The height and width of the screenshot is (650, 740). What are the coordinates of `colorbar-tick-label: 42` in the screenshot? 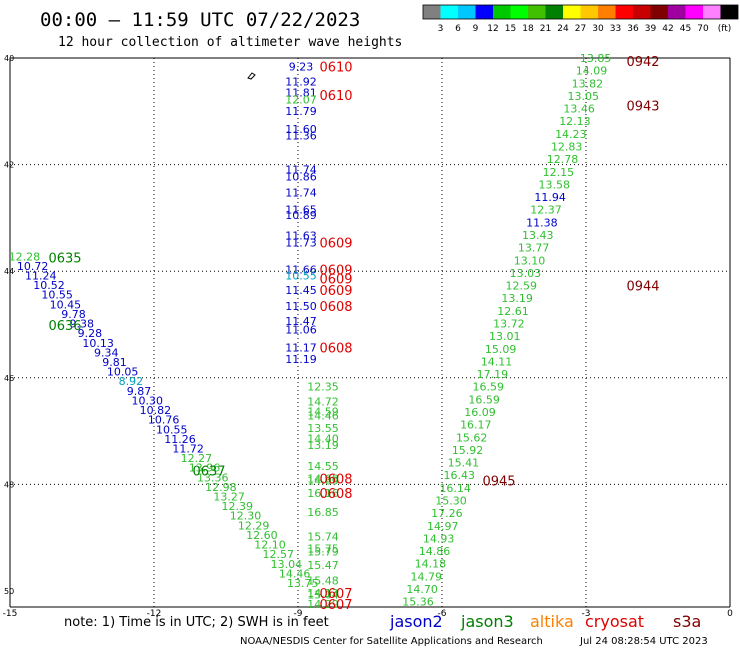 It's located at (667, 29).